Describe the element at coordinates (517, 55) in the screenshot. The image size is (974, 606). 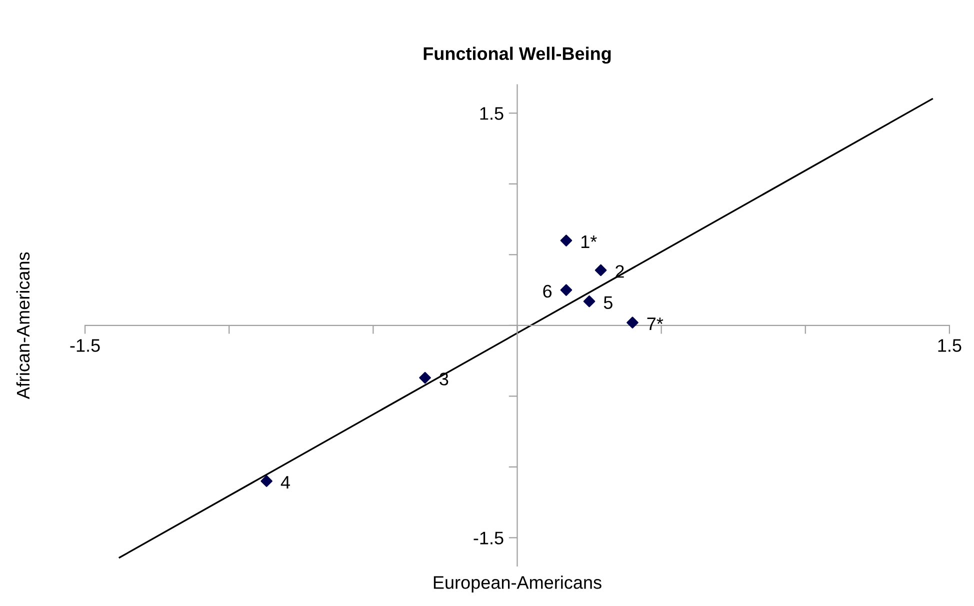
I see `chart-title: Functional Well-Being` at that location.